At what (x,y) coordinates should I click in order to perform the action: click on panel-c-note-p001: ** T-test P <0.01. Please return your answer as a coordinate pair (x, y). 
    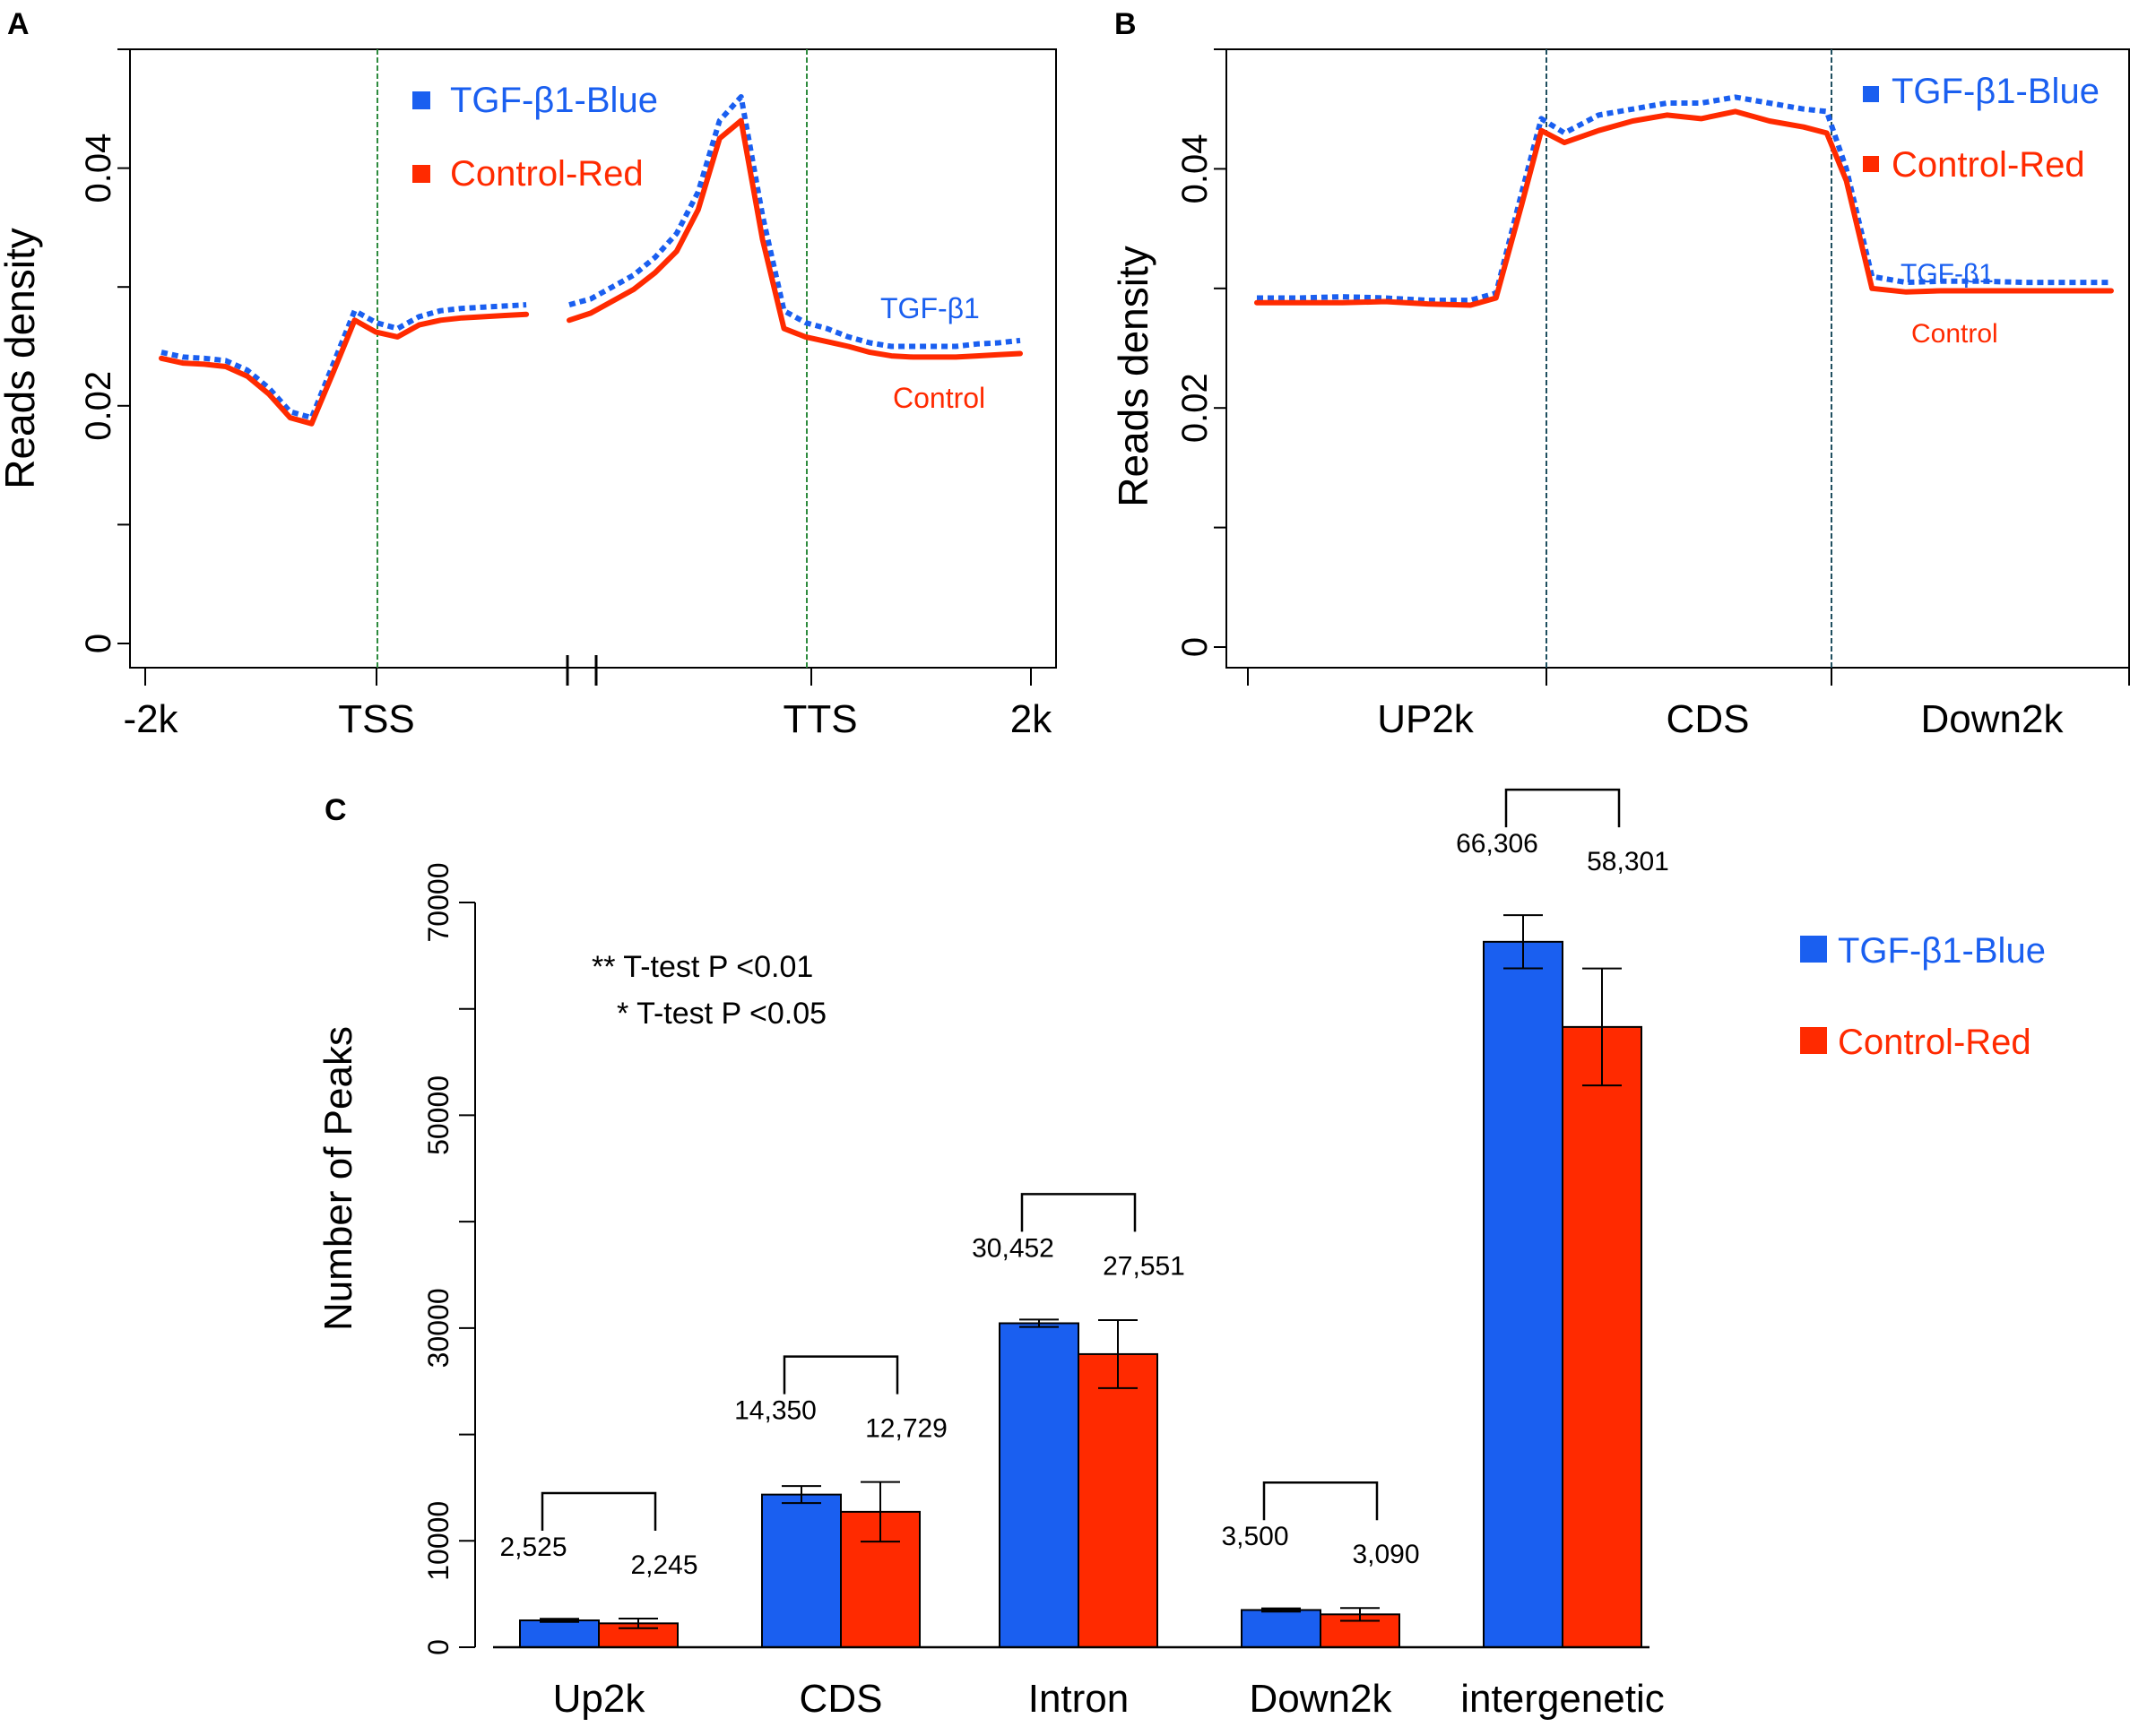
    Looking at the image, I should click on (702, 967).